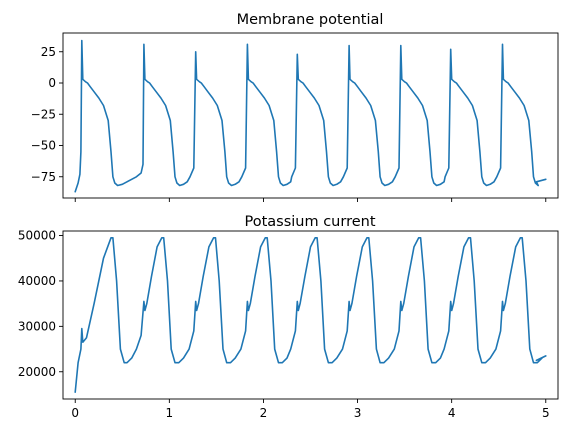 The width and height of the screenshot is (569, 435). I want to click on membrane-potential-y-tick-label: −50, so click(43, 146).